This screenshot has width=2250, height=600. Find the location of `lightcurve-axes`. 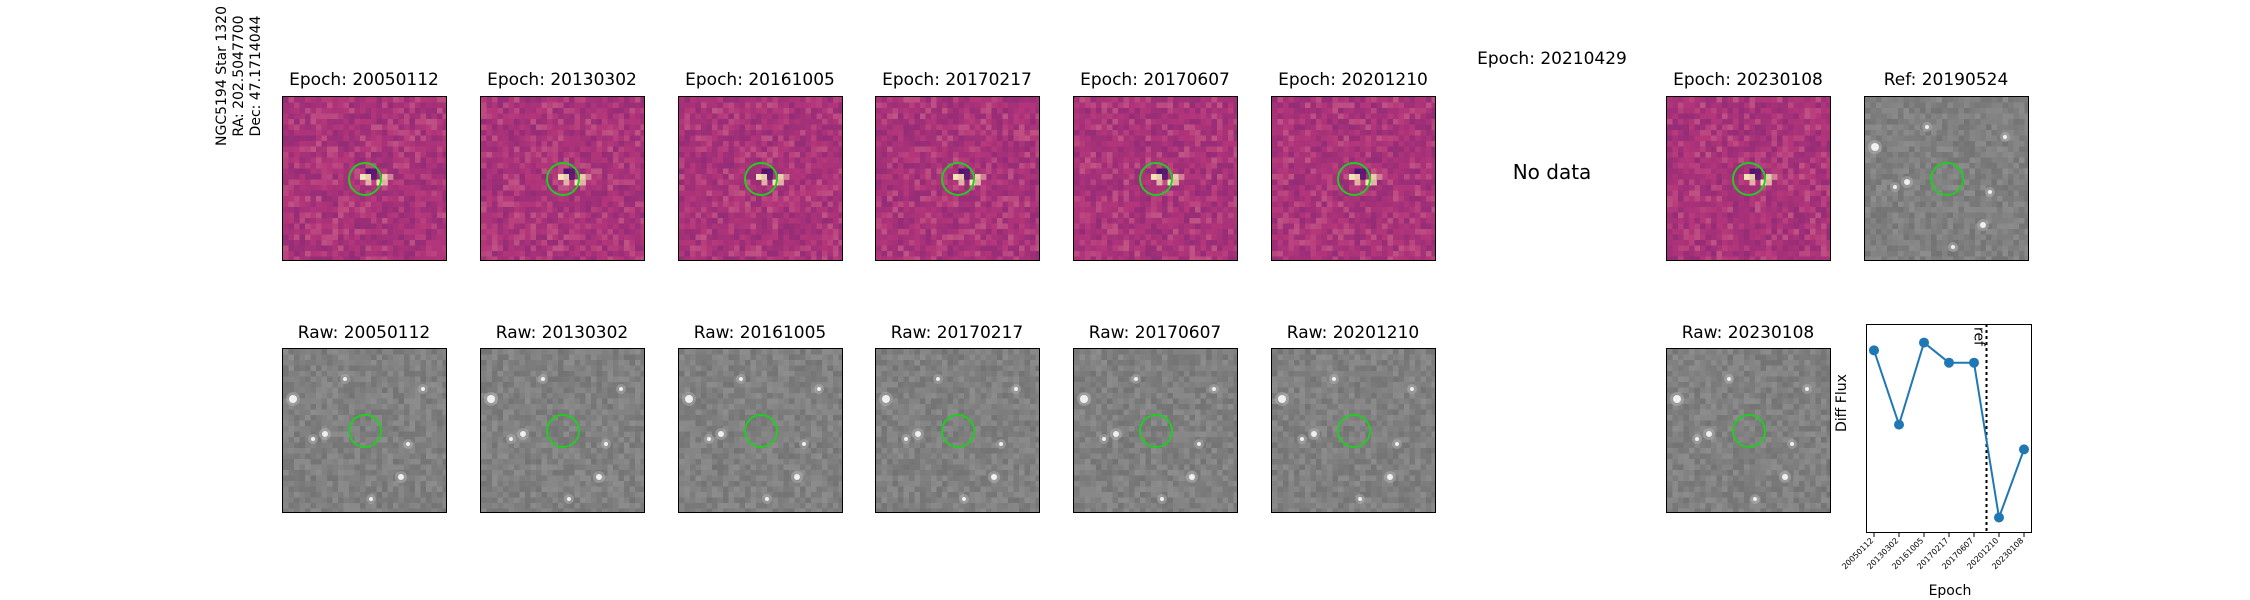

lightcurve-axes is located at coordinates (1949, 428).